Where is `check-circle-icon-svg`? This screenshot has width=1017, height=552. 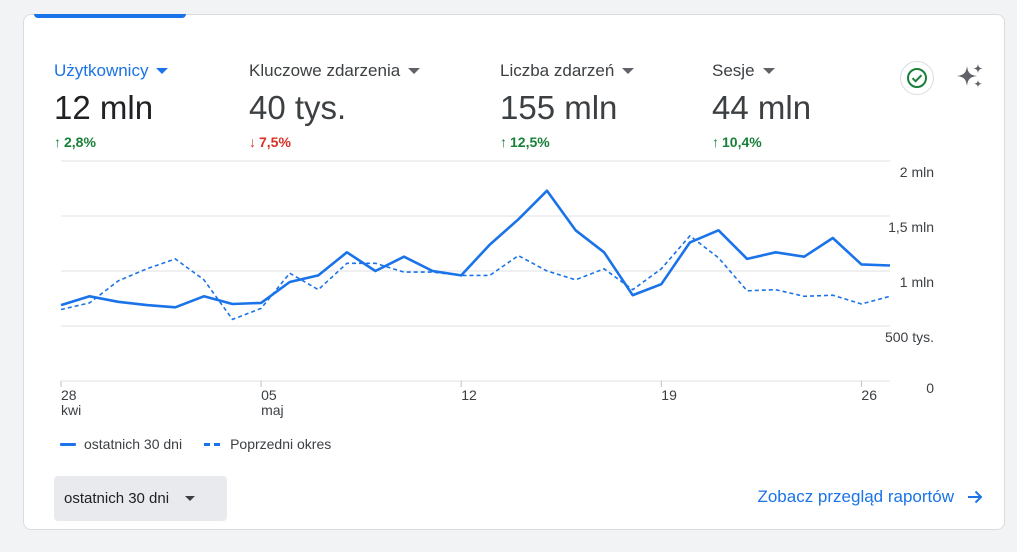
check-circle-icon-svg is located at coordinates (917, 78).